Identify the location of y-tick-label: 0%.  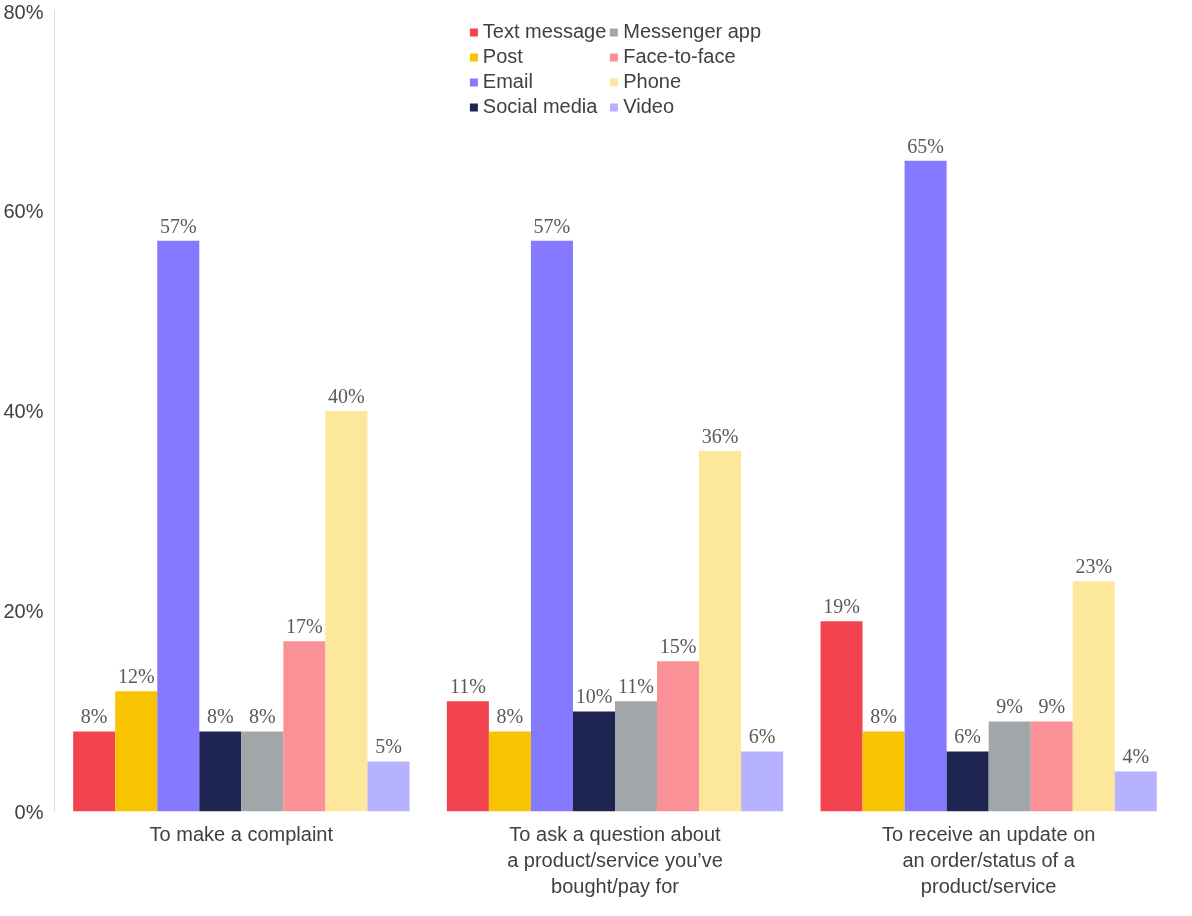
(29, 811).